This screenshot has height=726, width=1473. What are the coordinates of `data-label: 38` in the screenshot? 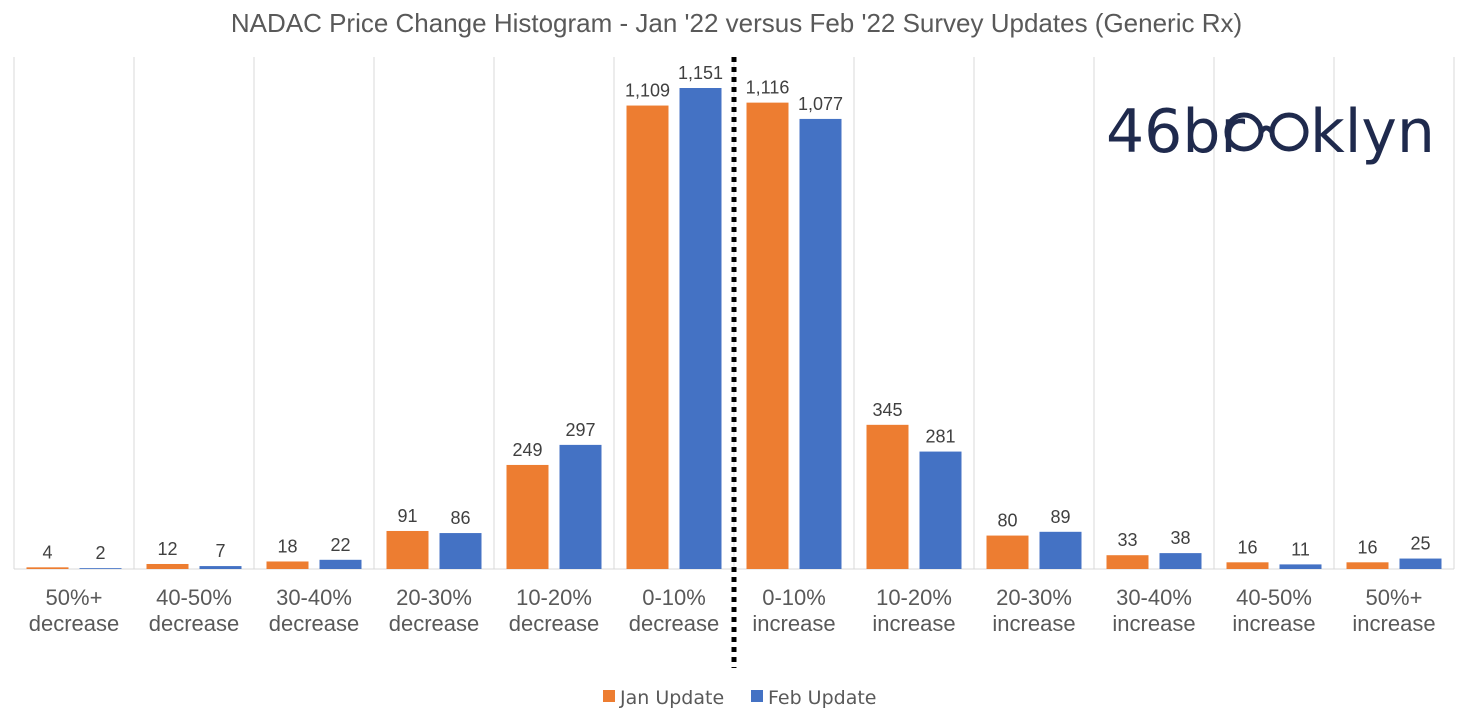 It's located at (1180, 538).